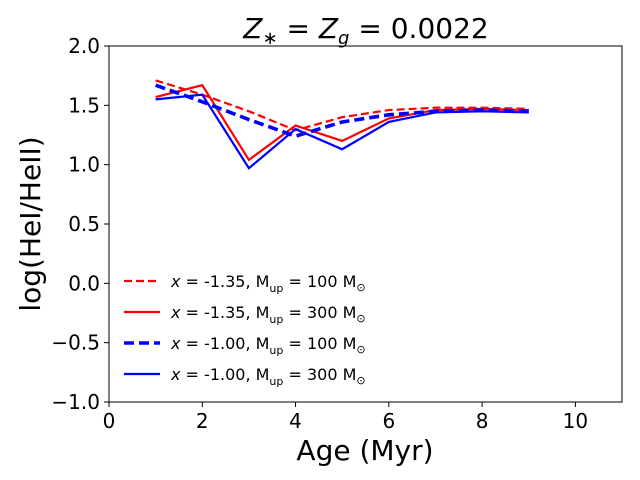  What do you see at coordinates (343, 38) in the screenshot?
I see `title-mid-sub: g` at bounding box center [343, 38].